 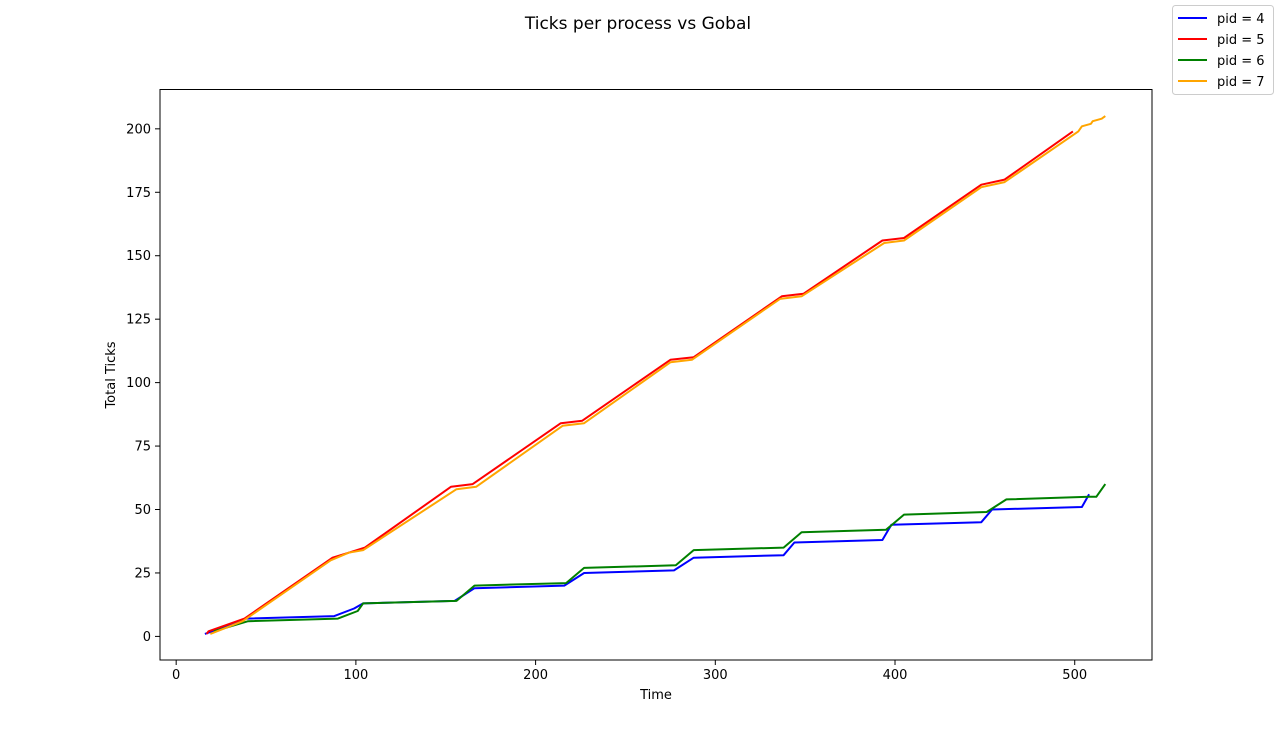 What do you see at coordinates (1241, 40) in the screenshot?
I see `legend-label-pid-5: pid = 5` at bounding box center [1241, 40].